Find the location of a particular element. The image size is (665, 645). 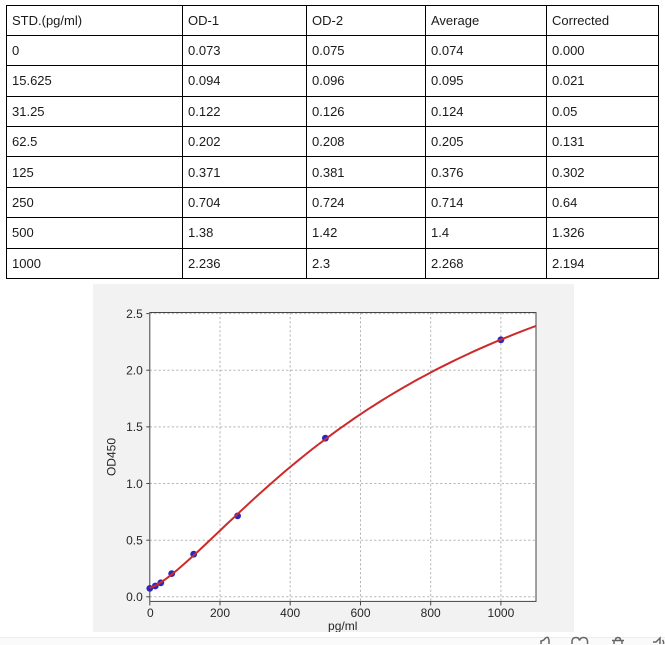

svg-text: 600 is located at coordinates (360, 613).